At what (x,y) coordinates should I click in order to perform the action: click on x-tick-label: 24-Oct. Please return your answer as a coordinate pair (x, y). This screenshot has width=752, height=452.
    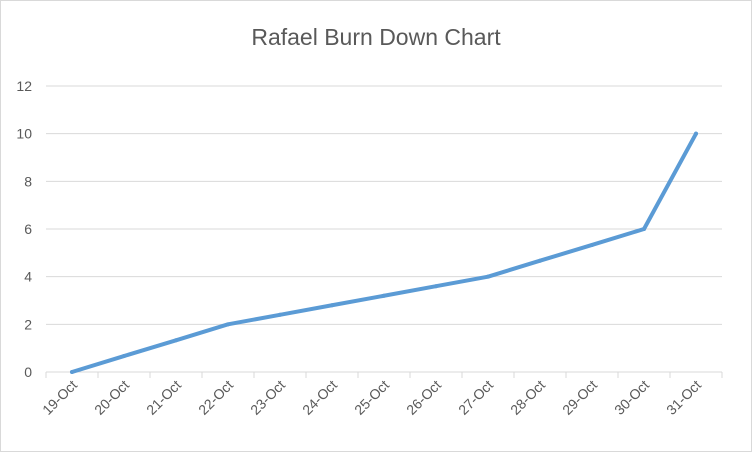
    Looking at the image, I should click on (319, 397).